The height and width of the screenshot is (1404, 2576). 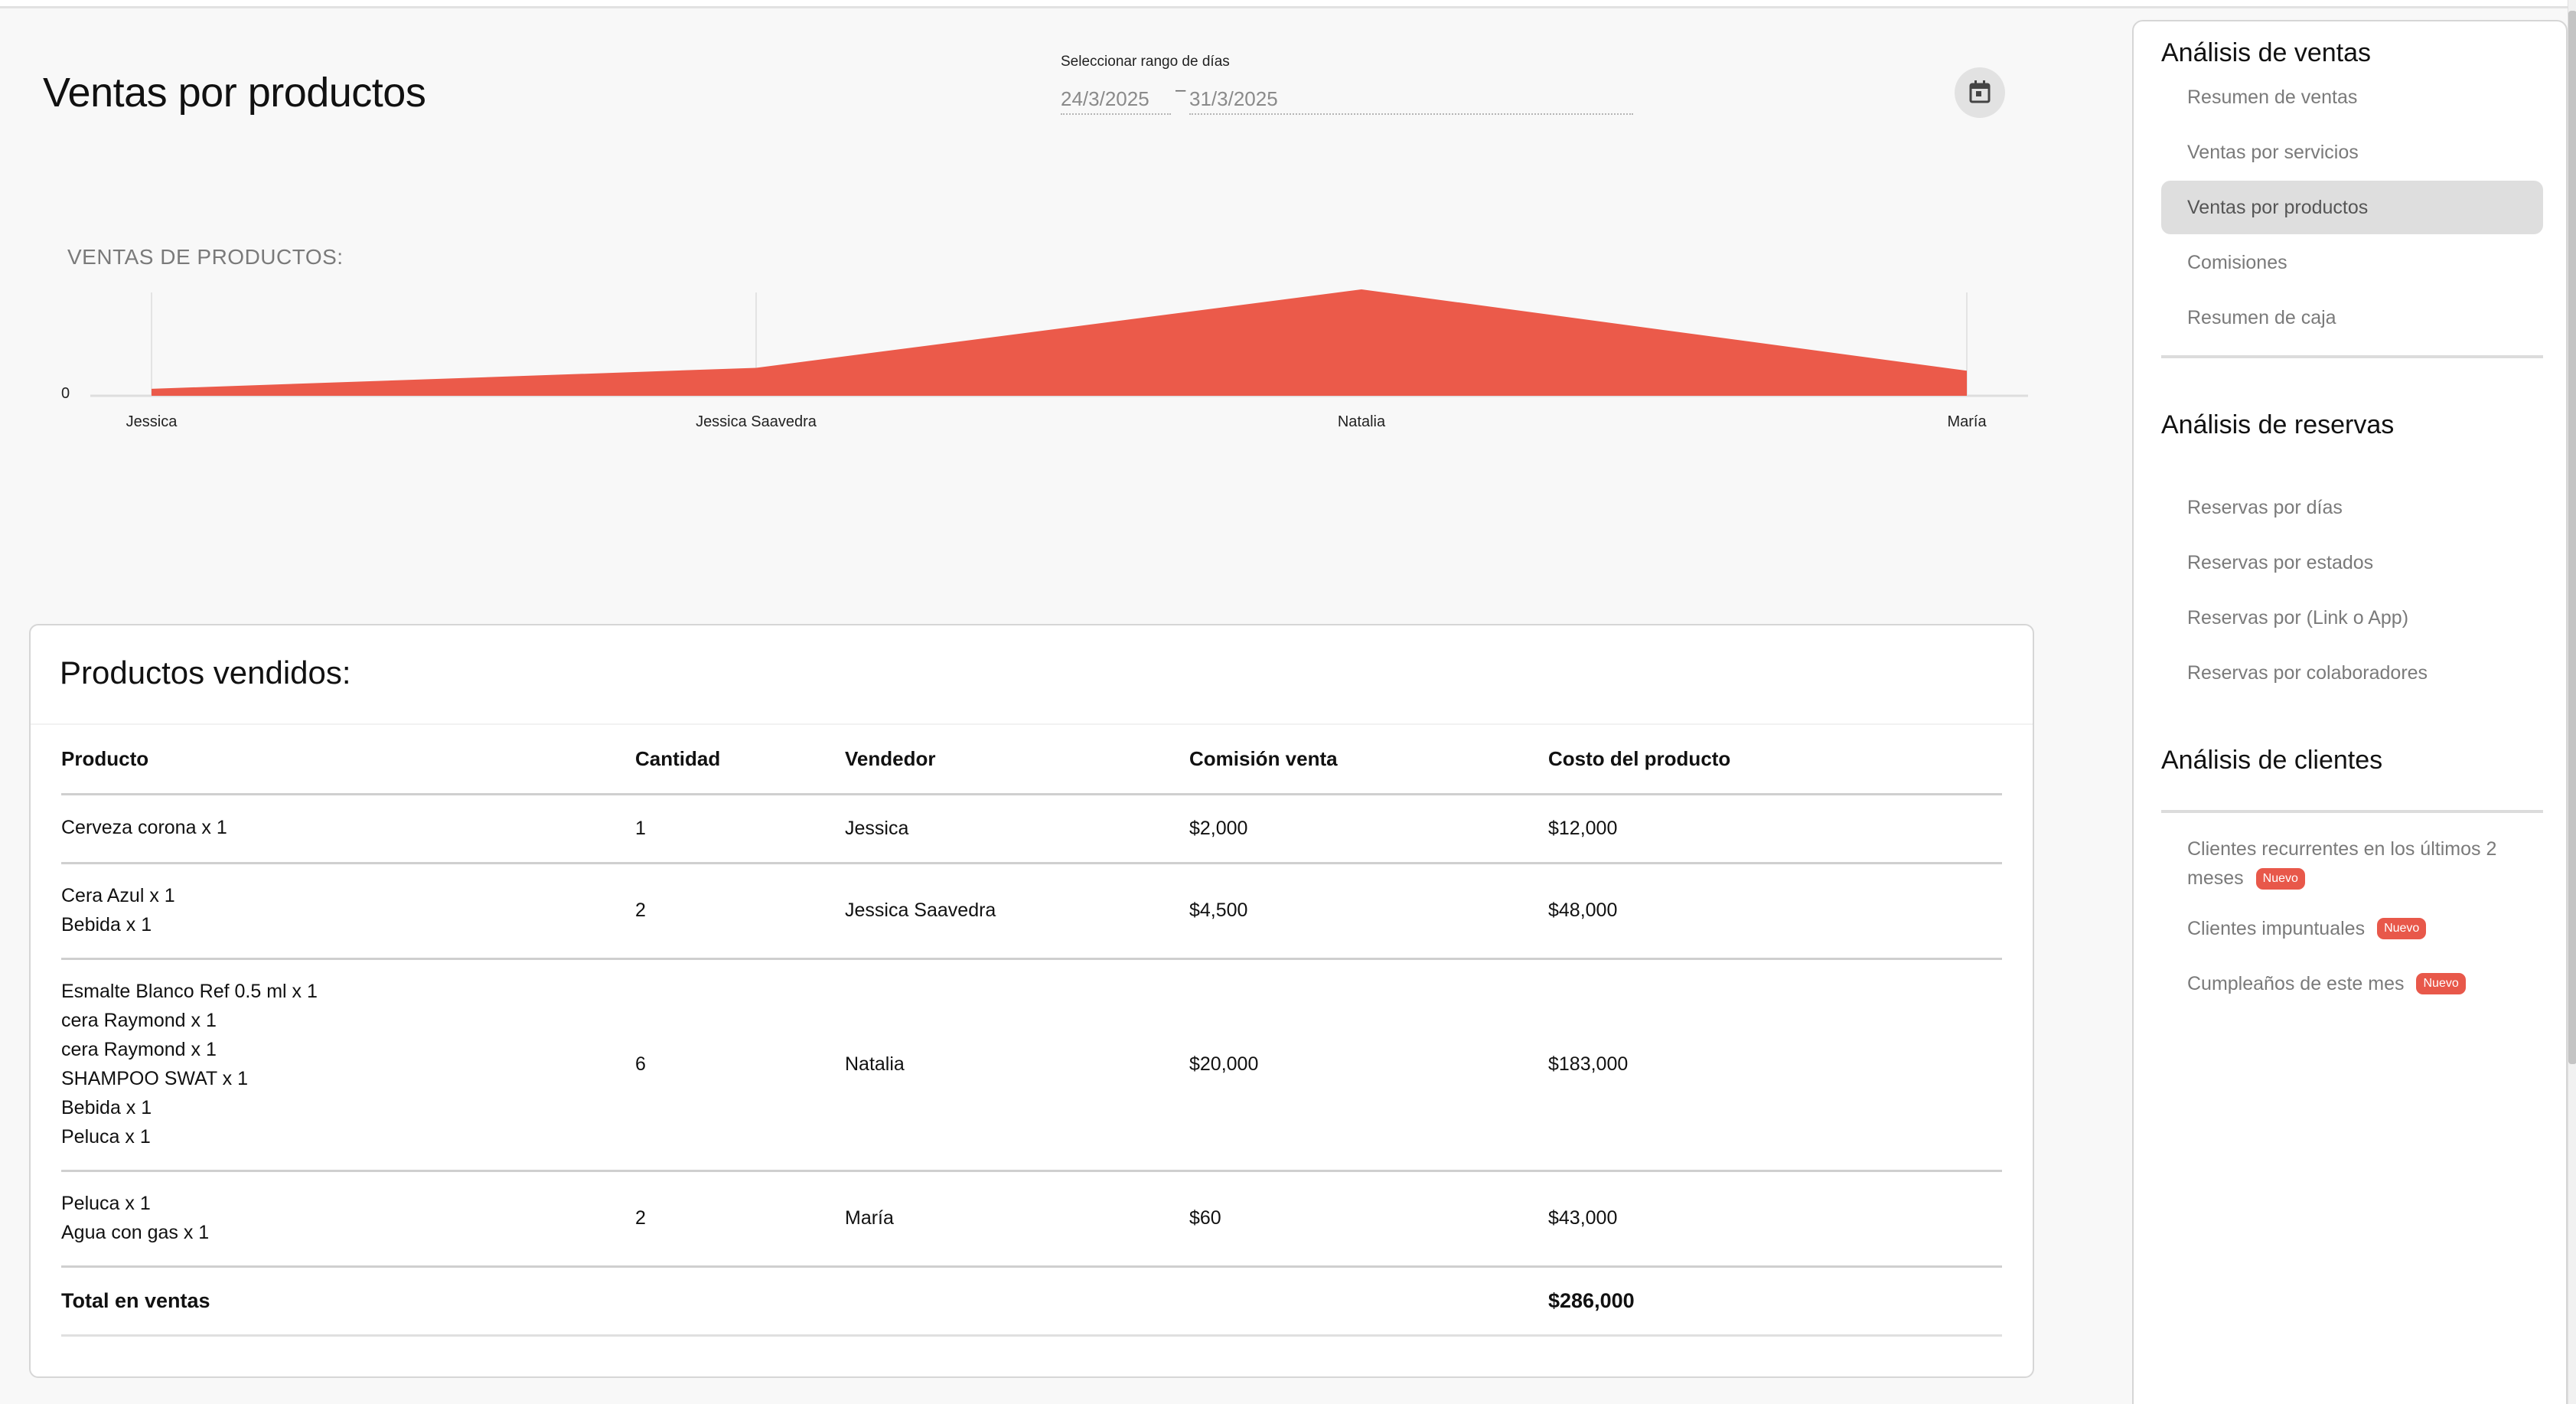 I want to click on date-range-picker: Seleccionar rango de días –, so click(x=1359, y=84).